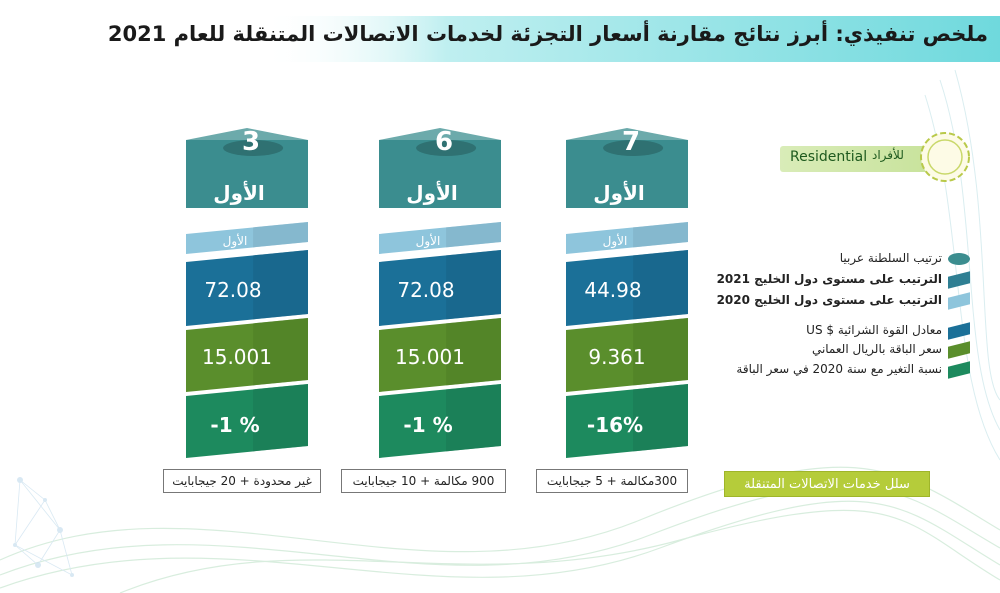 The image size is (1000, 593). I want to click on legend-item: ترتيب السلطنة عربيا, so click(905, 258).